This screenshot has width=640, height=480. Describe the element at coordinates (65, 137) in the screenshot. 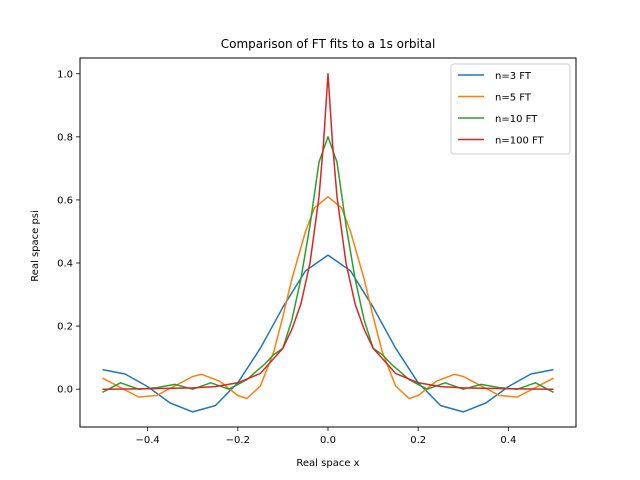

I see `y-tick-label-5: 0.8` at that location.